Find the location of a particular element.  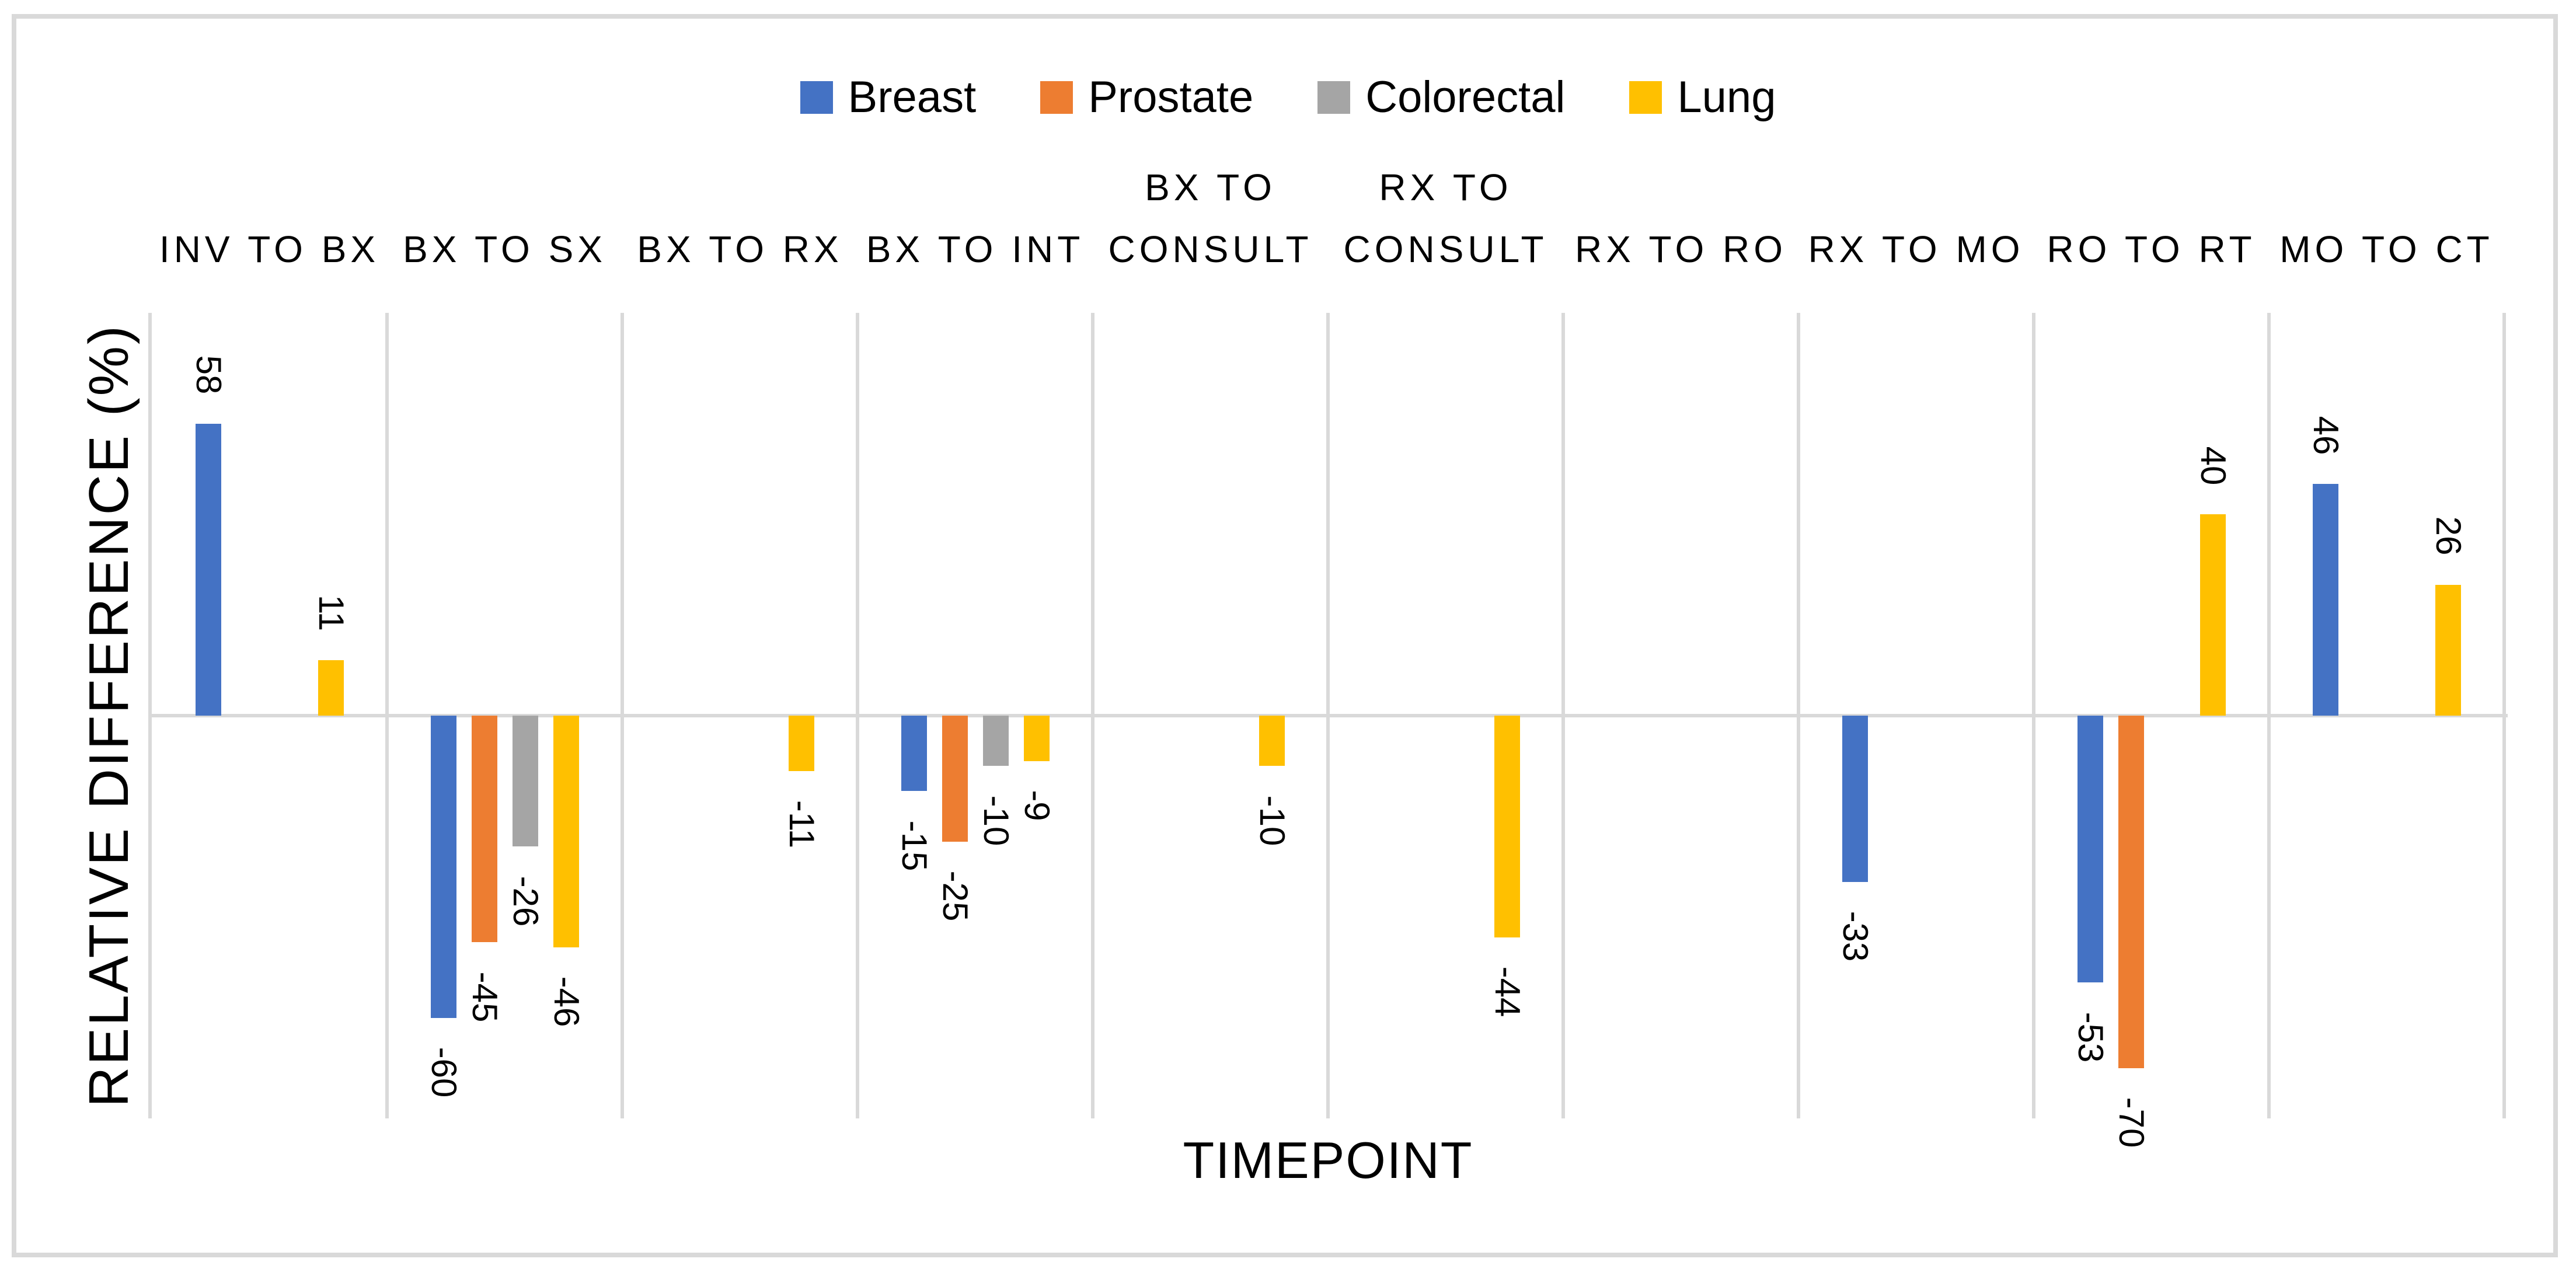

legend-swatch-colorectal is located at coordinates (1334, 97).